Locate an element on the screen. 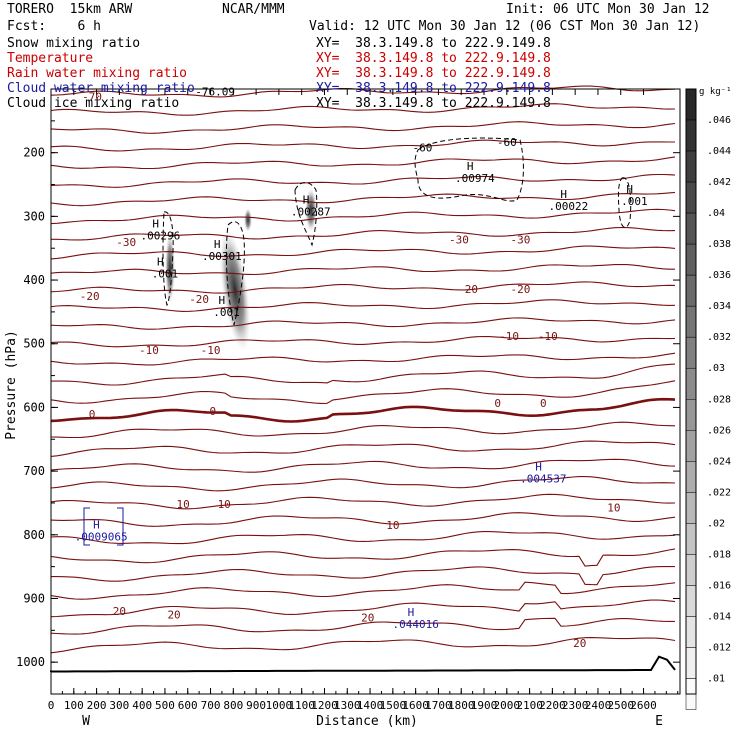 The width and height of the screenshot is (740, 740). colorbar-label: .036 is located at coordinates (719, 275).